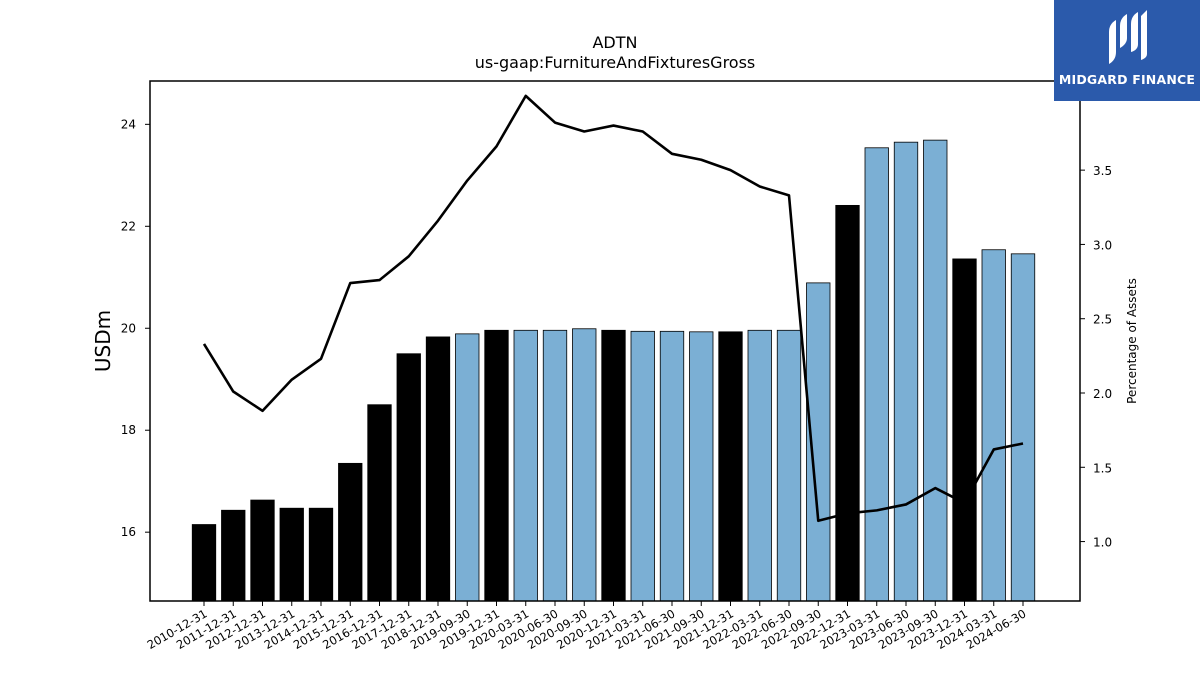 This screenshot has height=675, width=1200. Describe the element at coordinates (128, 124) in the screenshot. I see `y-tick-label: 24` at that location.